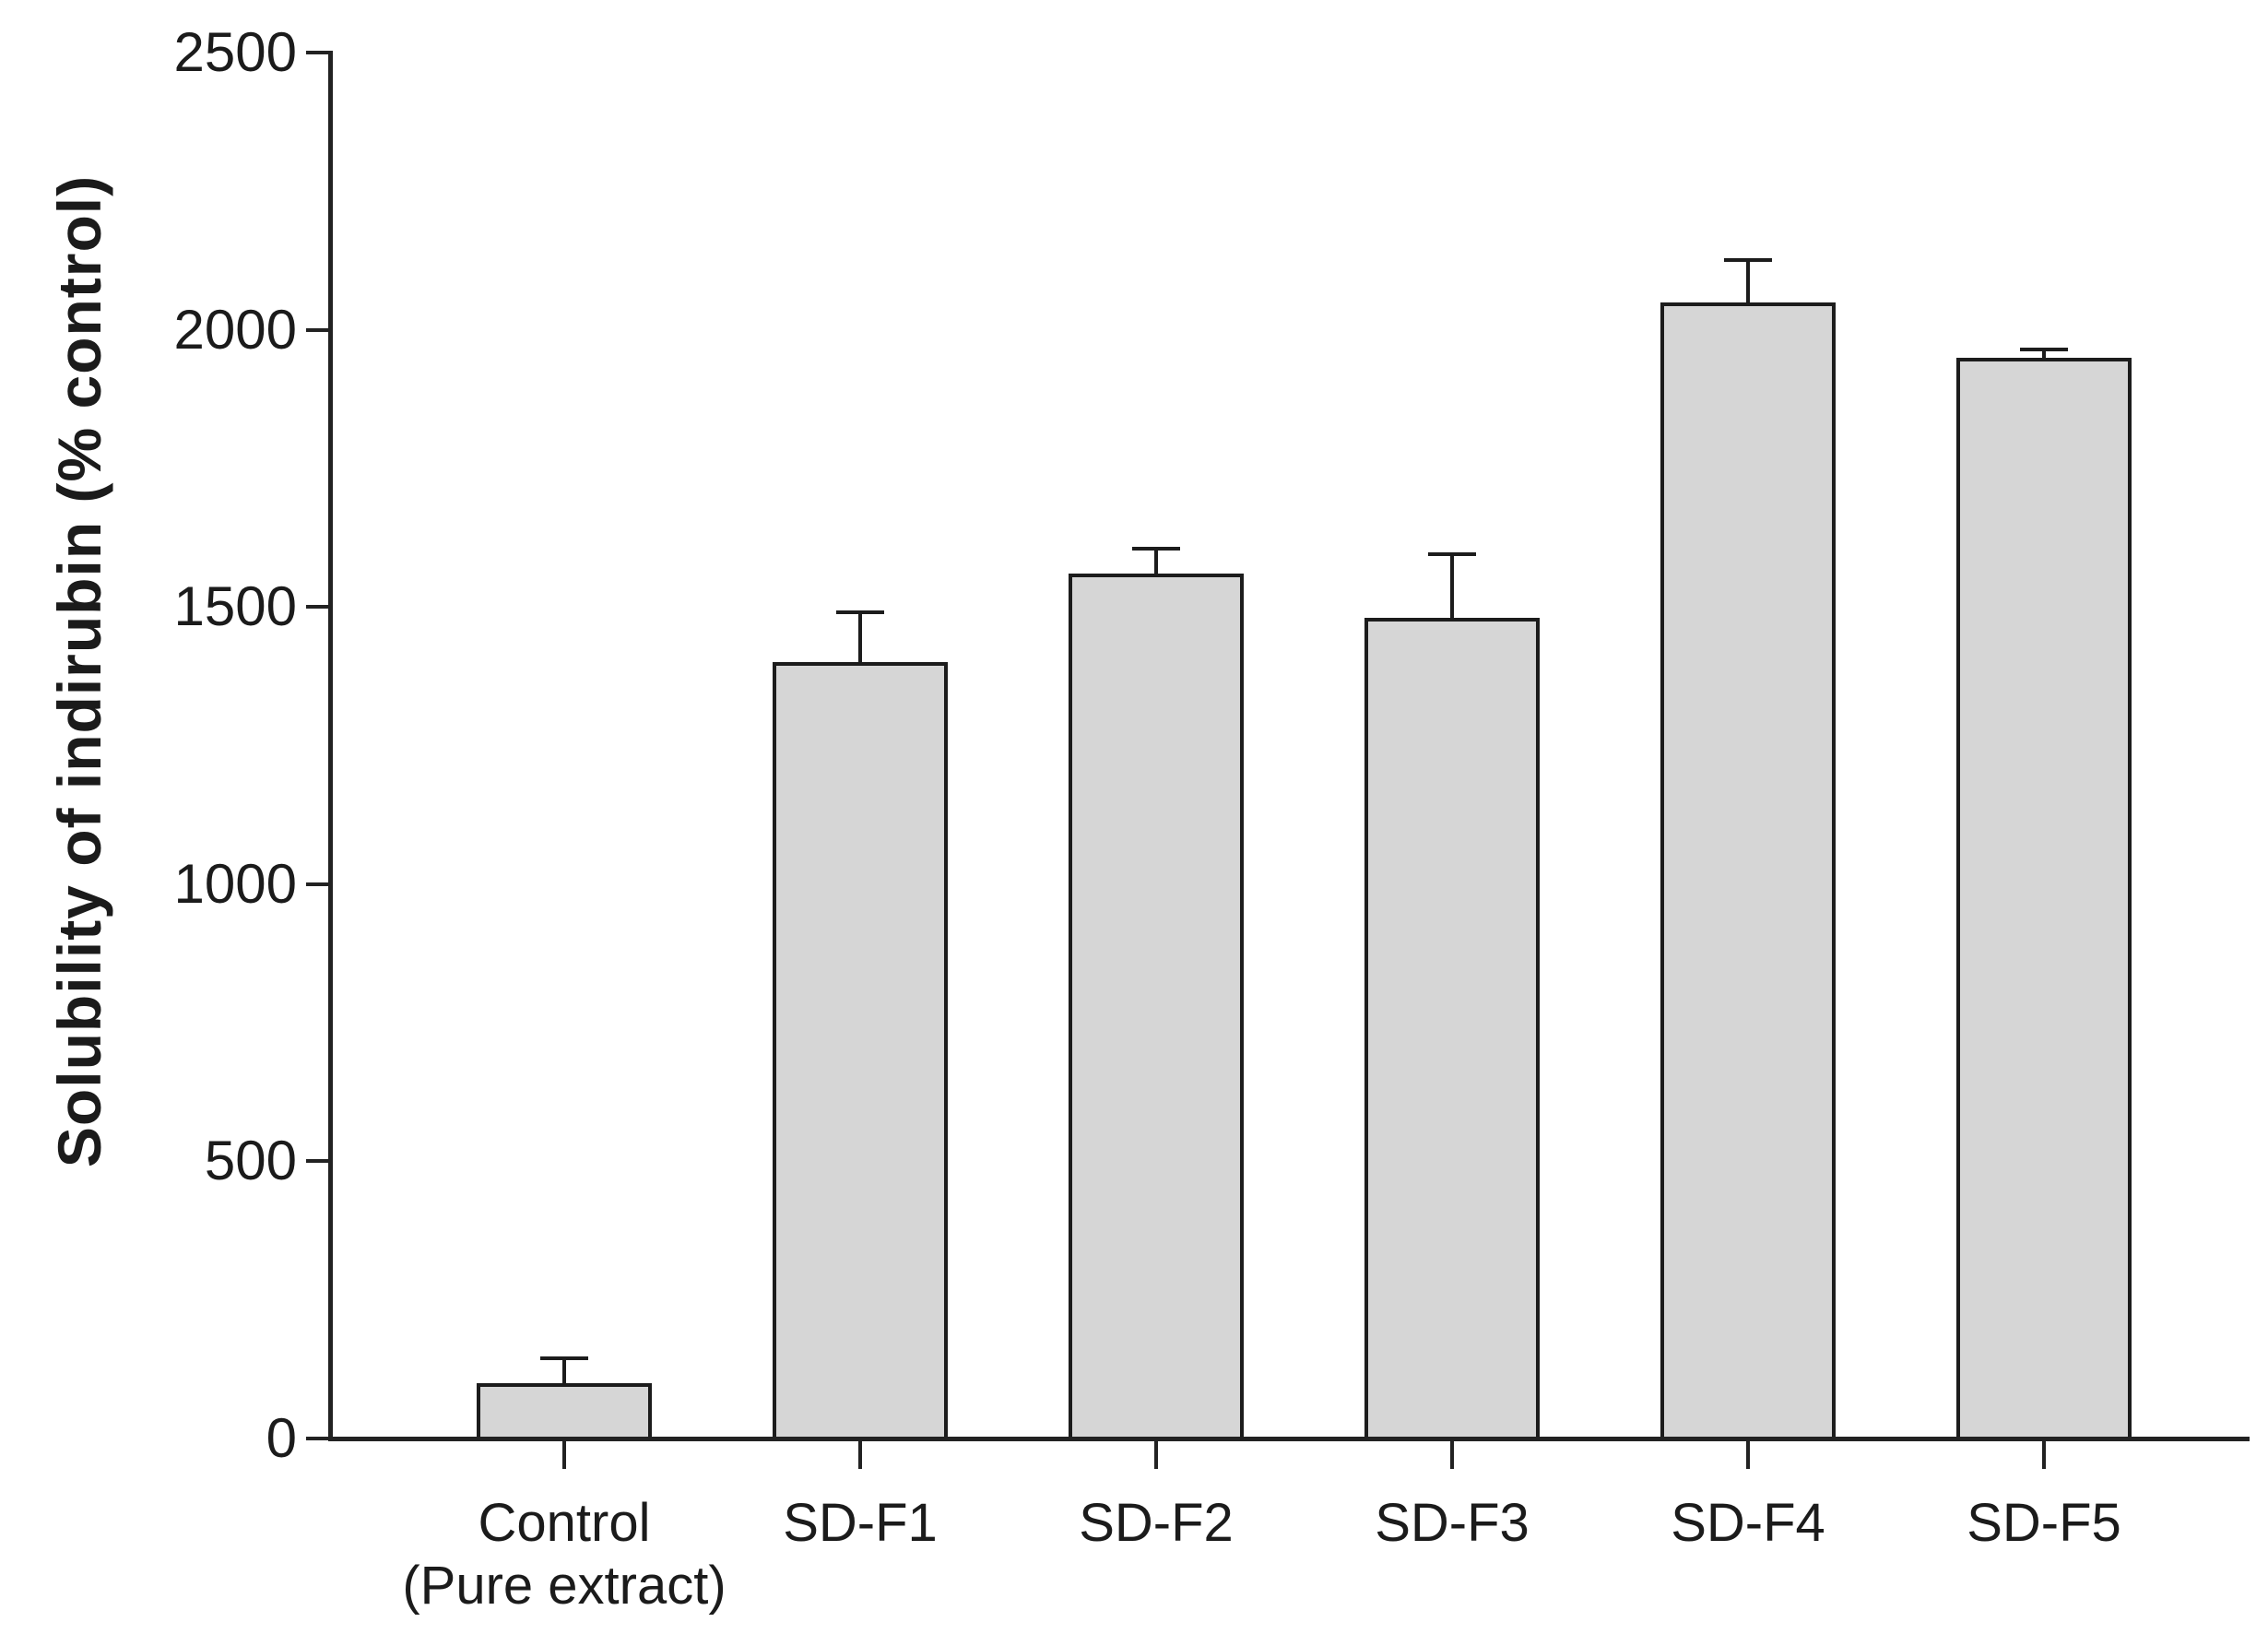 The height and width of the screenshot is (1634, 2268). Describe the element at coordinates (235, 883) in the screenshot. I see `y-tick-label: 1000` at that location.